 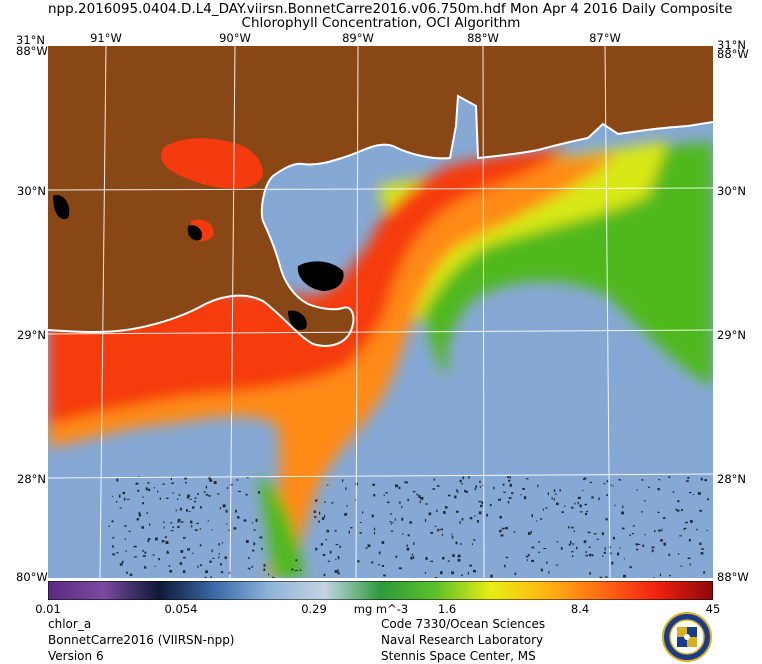 What do you see at coordinates (731, 335) in the screenshot?
I see `lat-label-29n-right: 29°N` at bounding box center [731, 335].